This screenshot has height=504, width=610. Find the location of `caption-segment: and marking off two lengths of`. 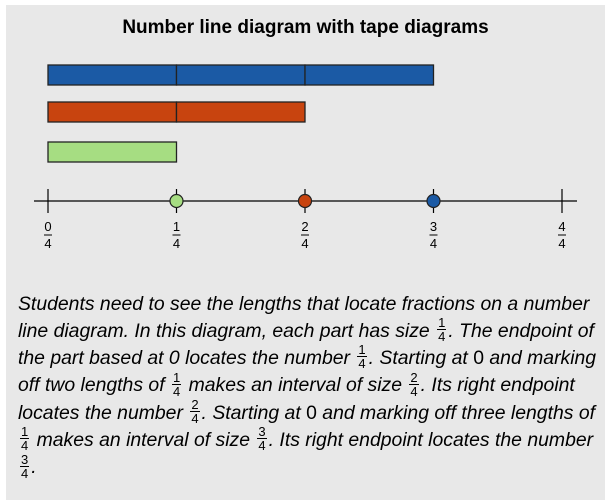

caption-segment: and marking off two lengths of is located at coordinates (307, 371).